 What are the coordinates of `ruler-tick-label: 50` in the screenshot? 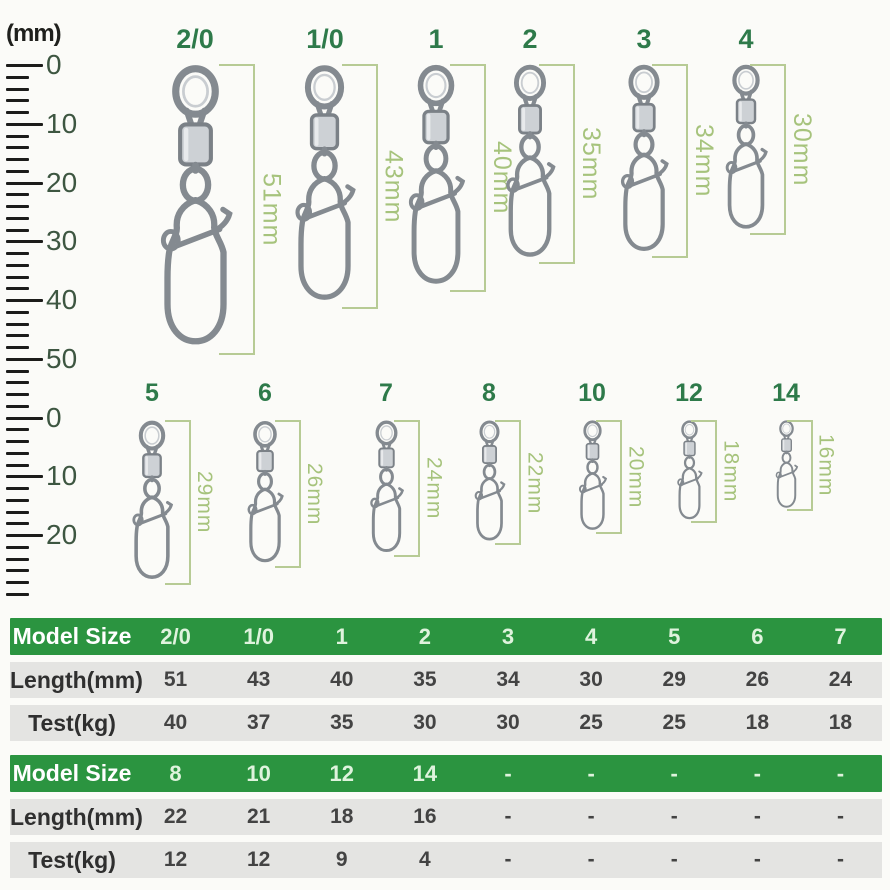 It's located at (62, 358).